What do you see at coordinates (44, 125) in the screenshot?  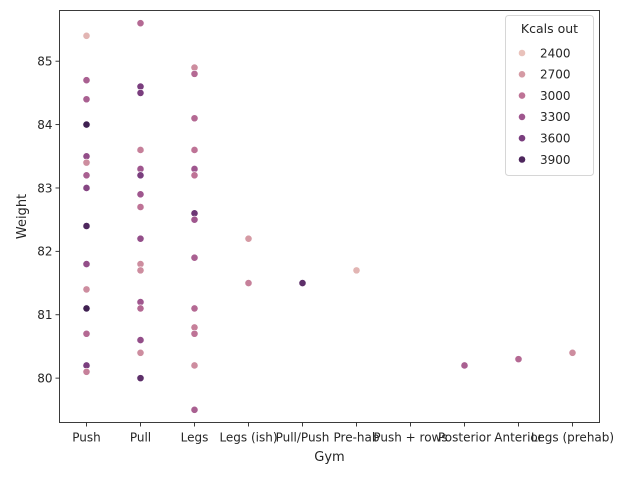 I see `y-tick-label: 84` at bounding box center [44, 125].